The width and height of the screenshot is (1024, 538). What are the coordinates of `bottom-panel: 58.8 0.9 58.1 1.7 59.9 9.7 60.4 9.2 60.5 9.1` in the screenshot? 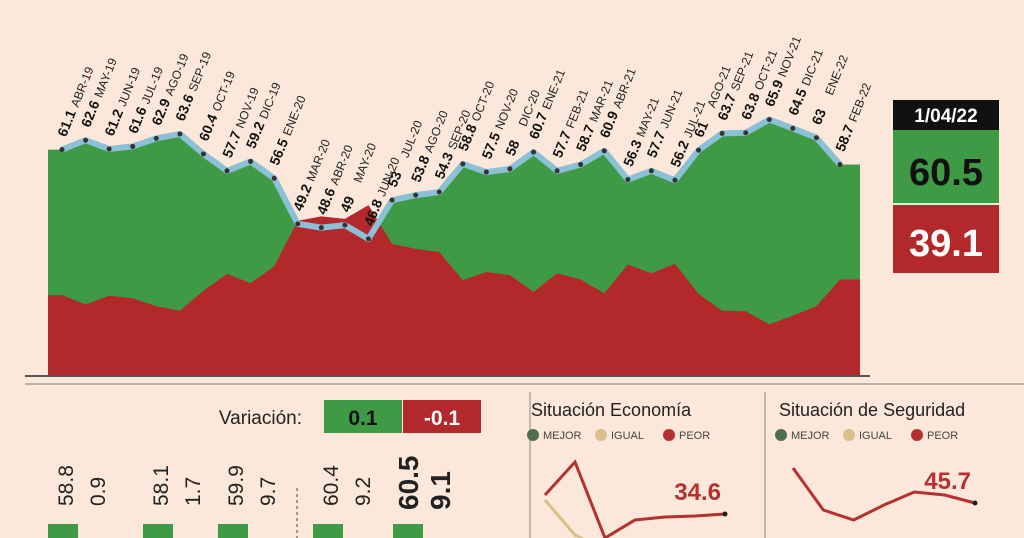 It's located at (252, 497).